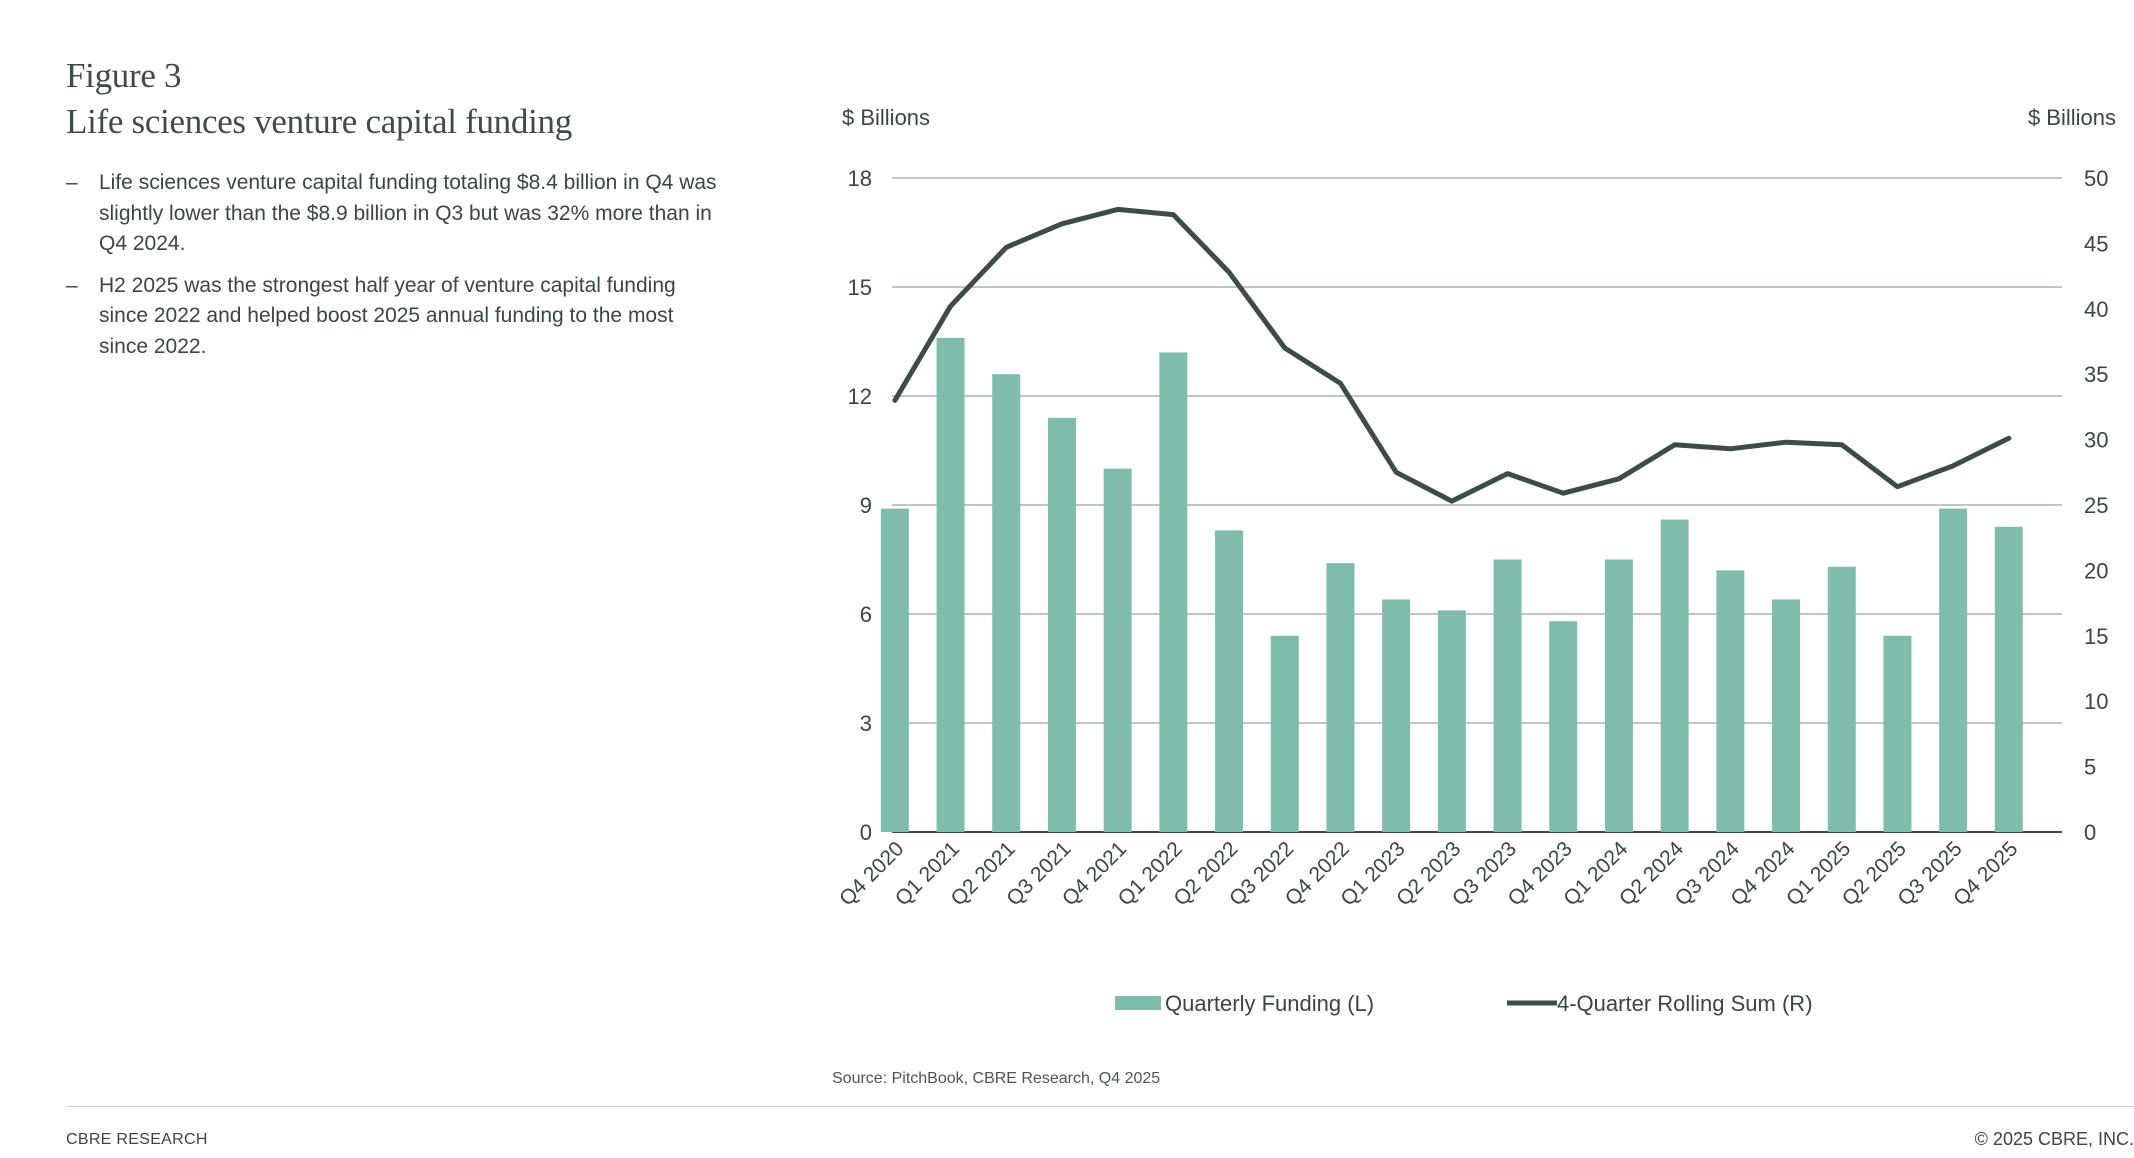 Image resolution: width=2134 pixels, height=1158 pixels. What do you see at coordinates (866, 832) in the screenshot?
I see `y-tick-left: 0` at bounding box center [866, 832].